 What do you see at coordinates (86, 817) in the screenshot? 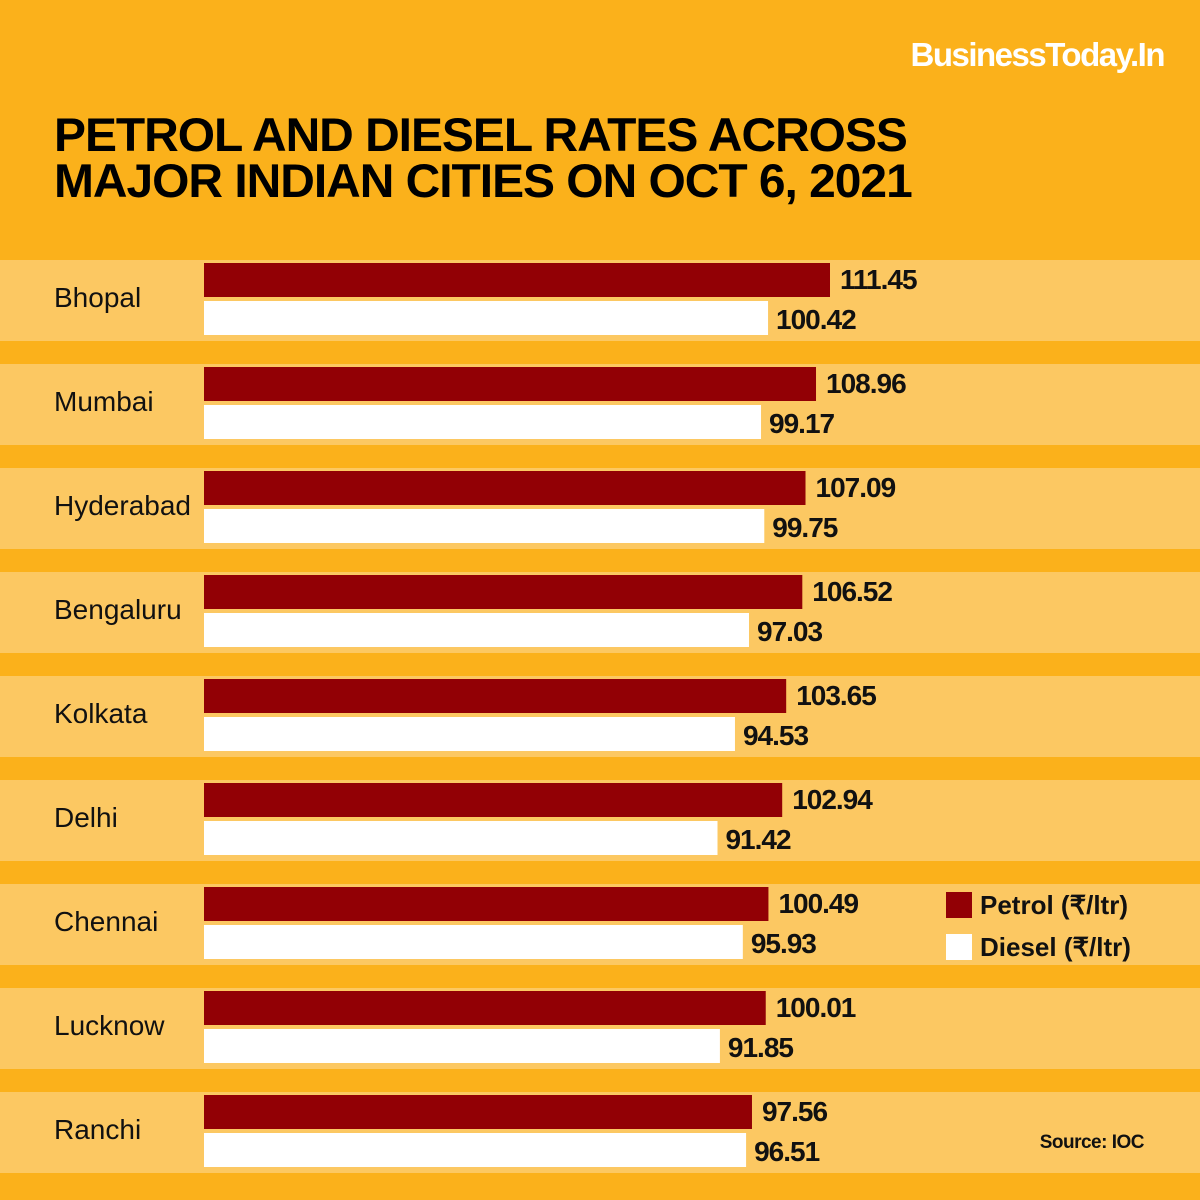
I see `city-label: Delhi` at bounding box center [86, 817].